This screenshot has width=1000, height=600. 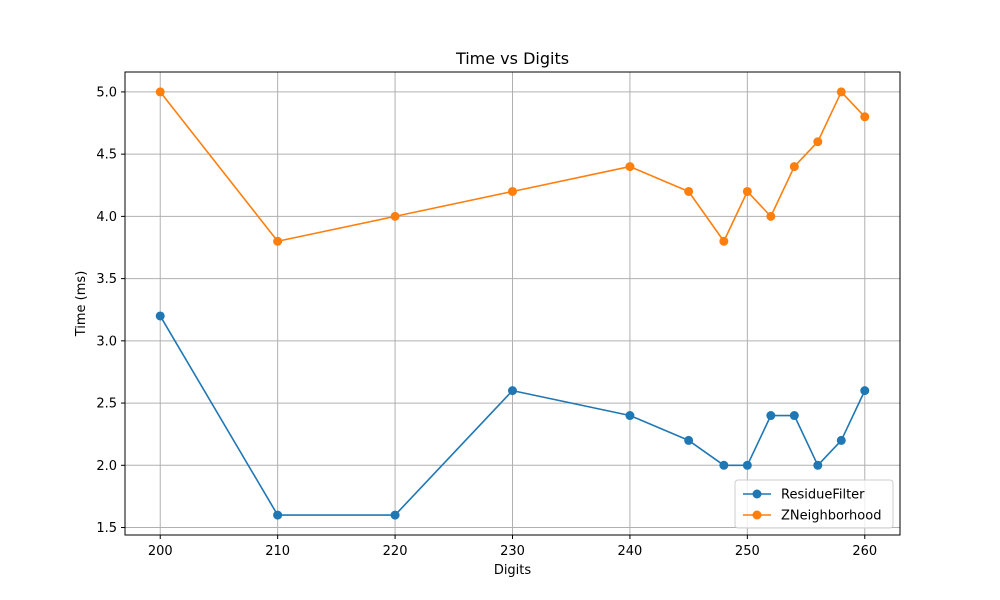 What do you see at coordinates (160, 551) in the screenshot?
I see `x-tick-label: 200` at bounding box center [160, 551].